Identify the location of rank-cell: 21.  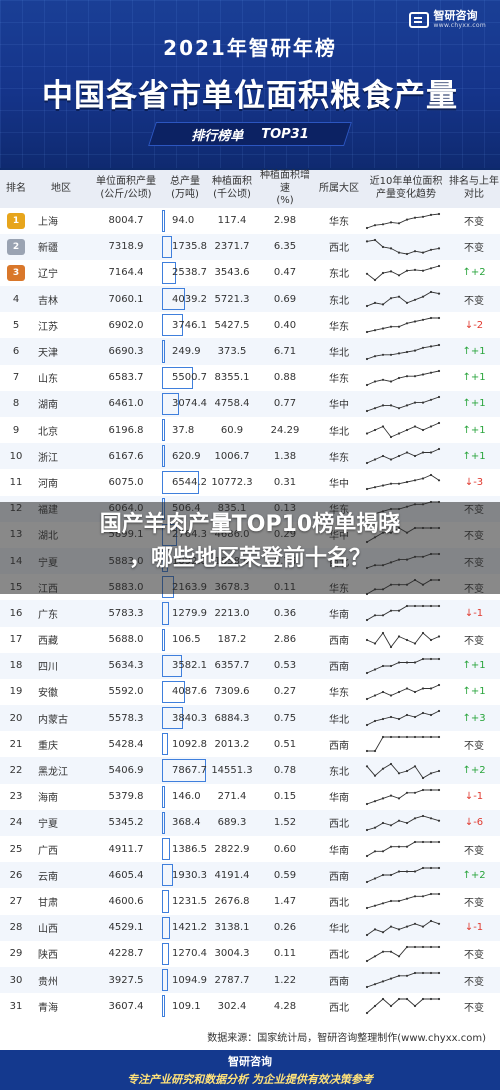
(16, 744).